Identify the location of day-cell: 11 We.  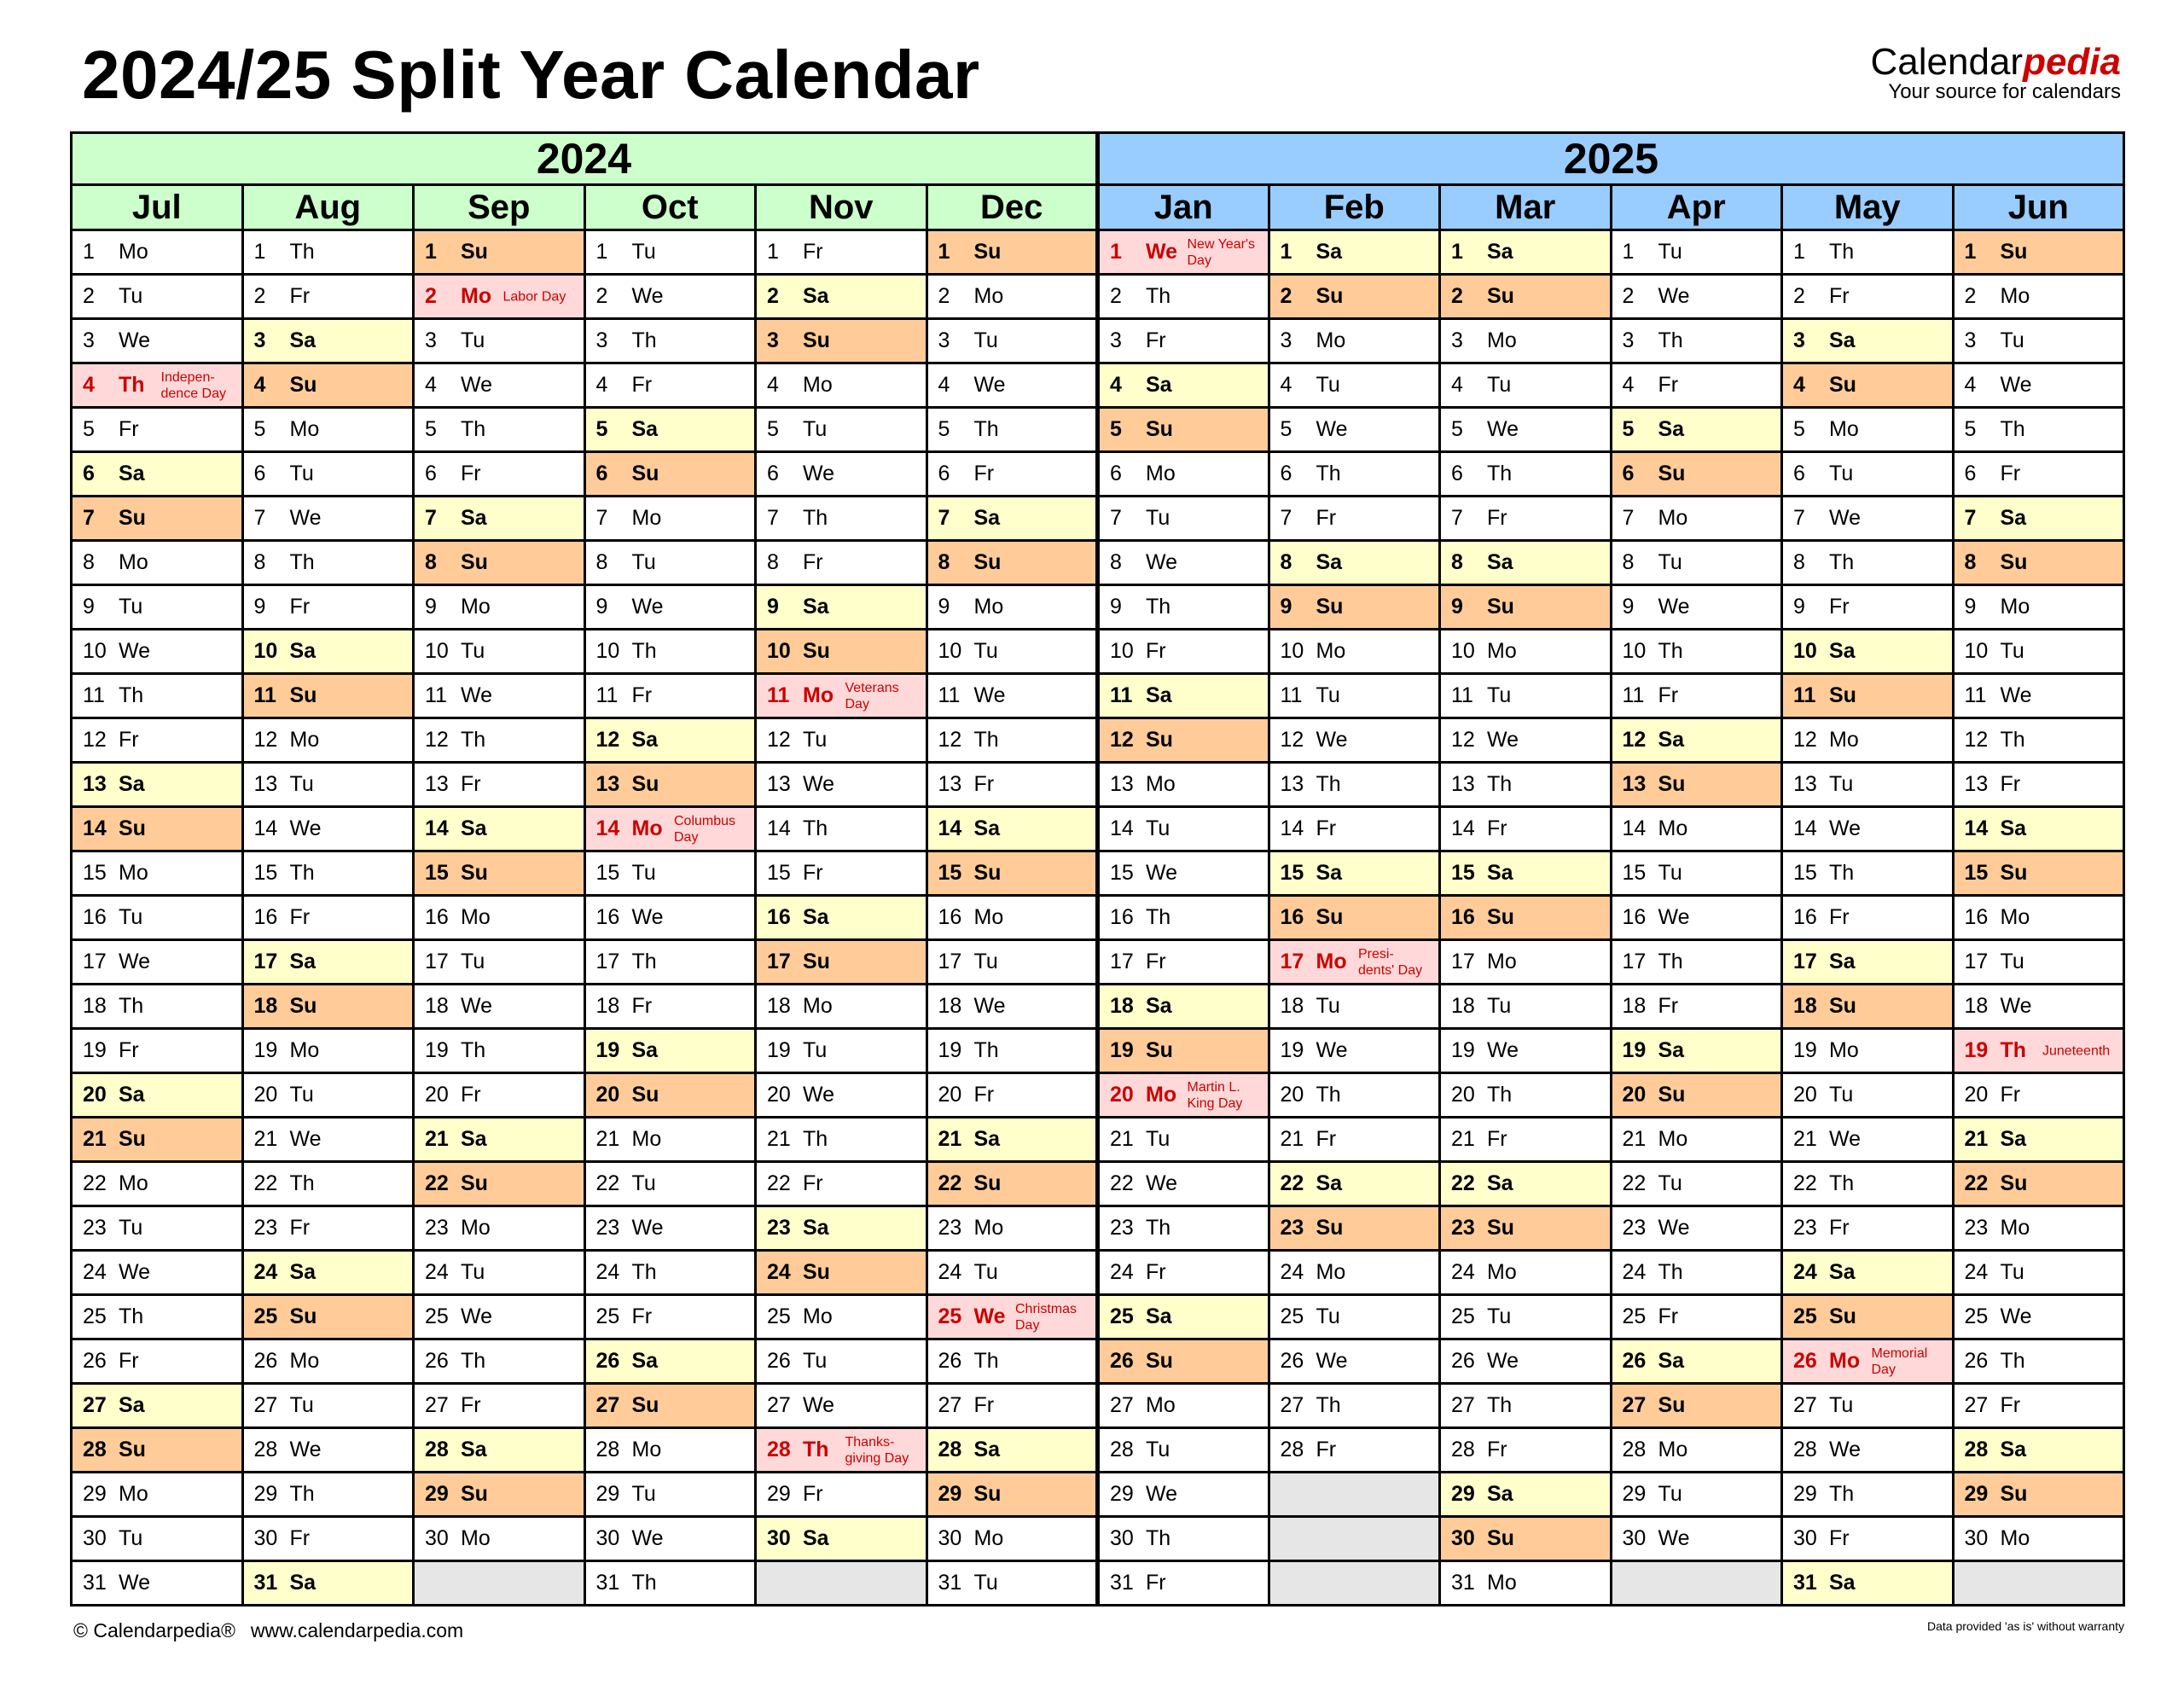
(2038, 695).